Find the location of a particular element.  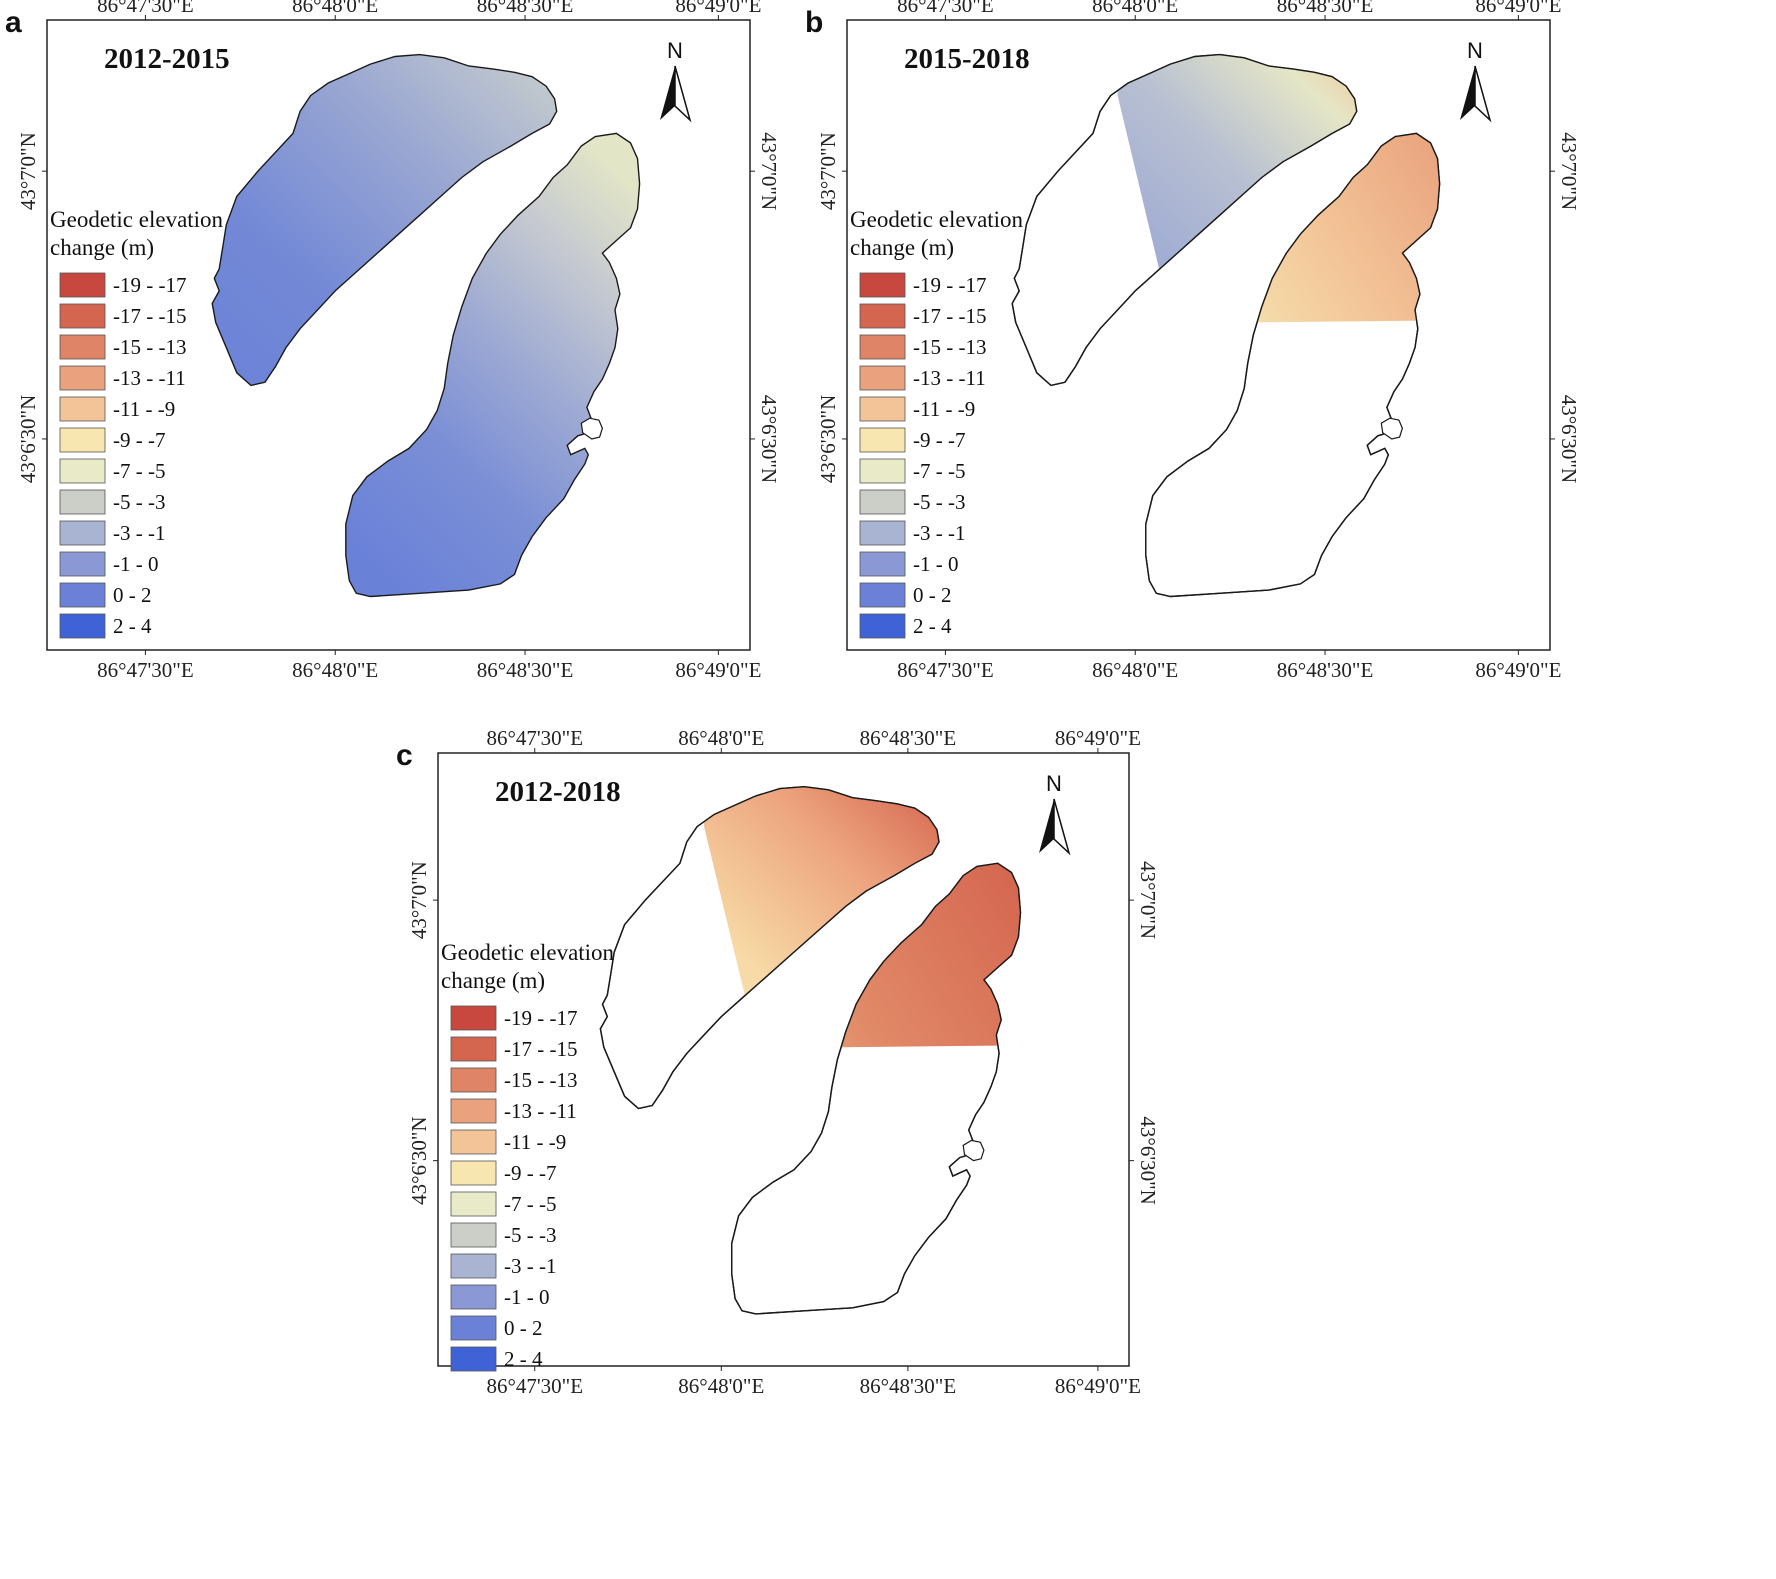

lon-label-bottom: 86°47'30"E is located at coordinates (145, 670).